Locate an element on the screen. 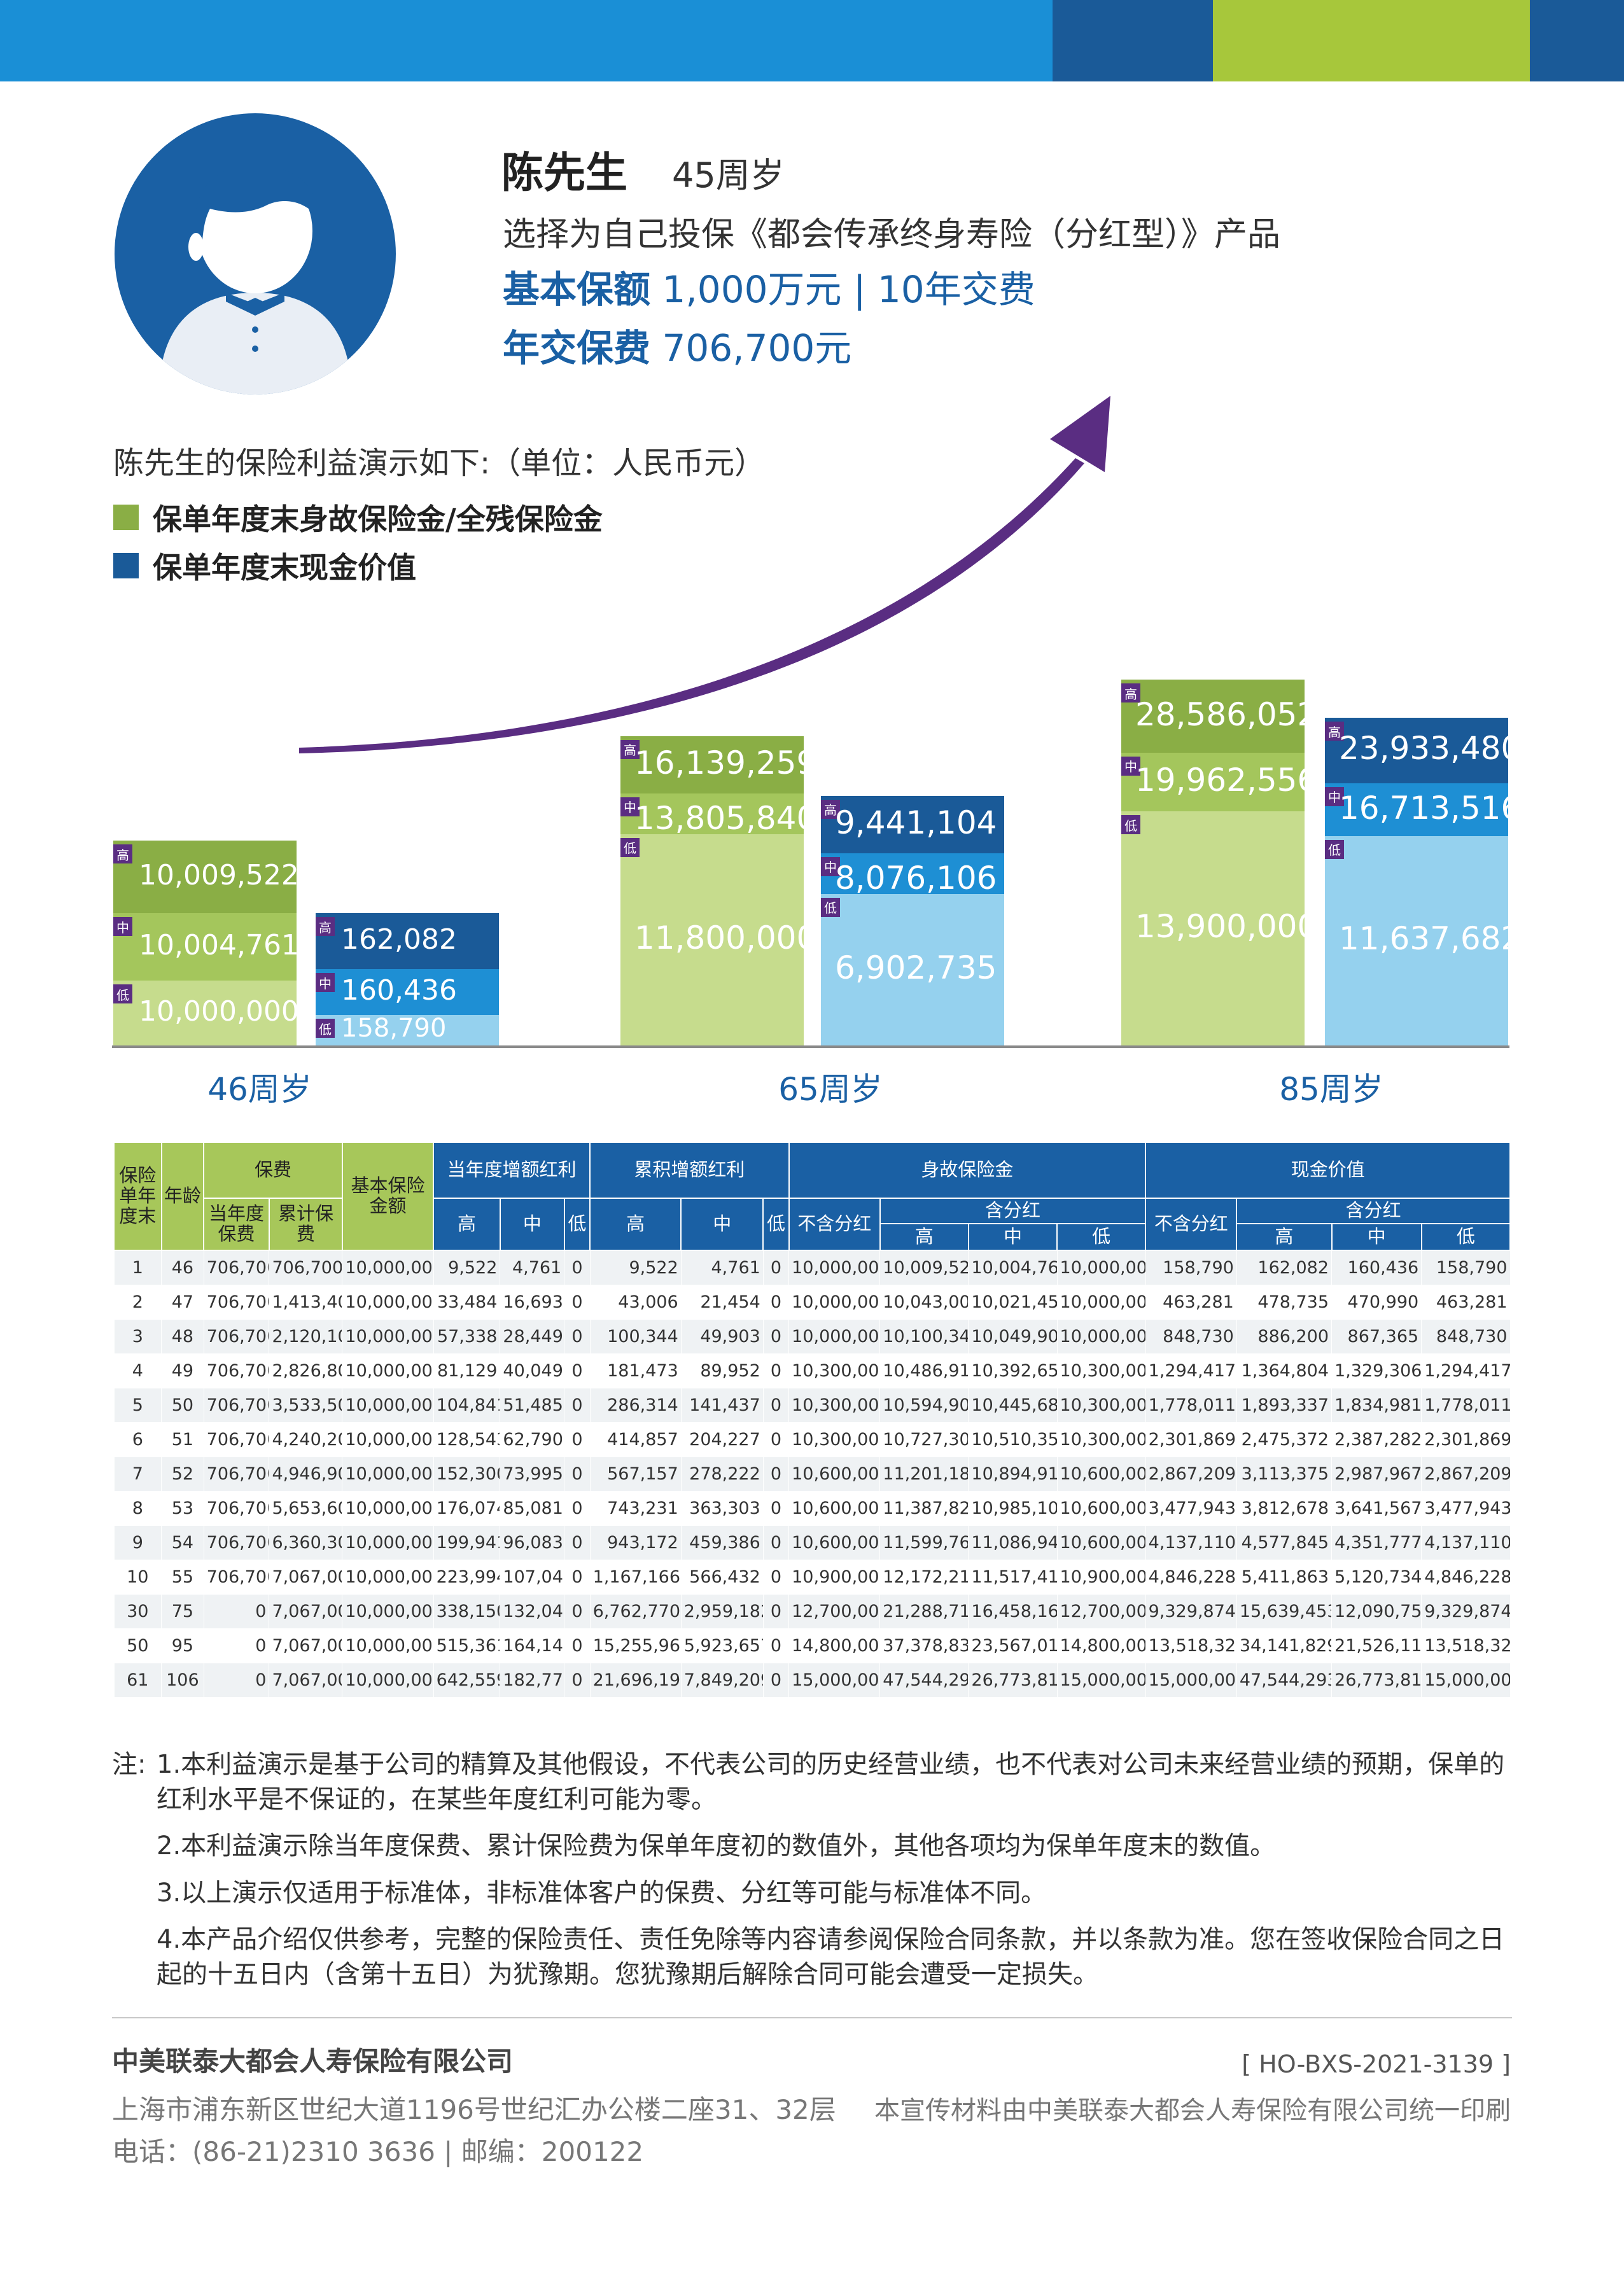 This screenshot has height=2278, width=1624. table-cell: 14,800,000 is located at coordinates (834, 1645).